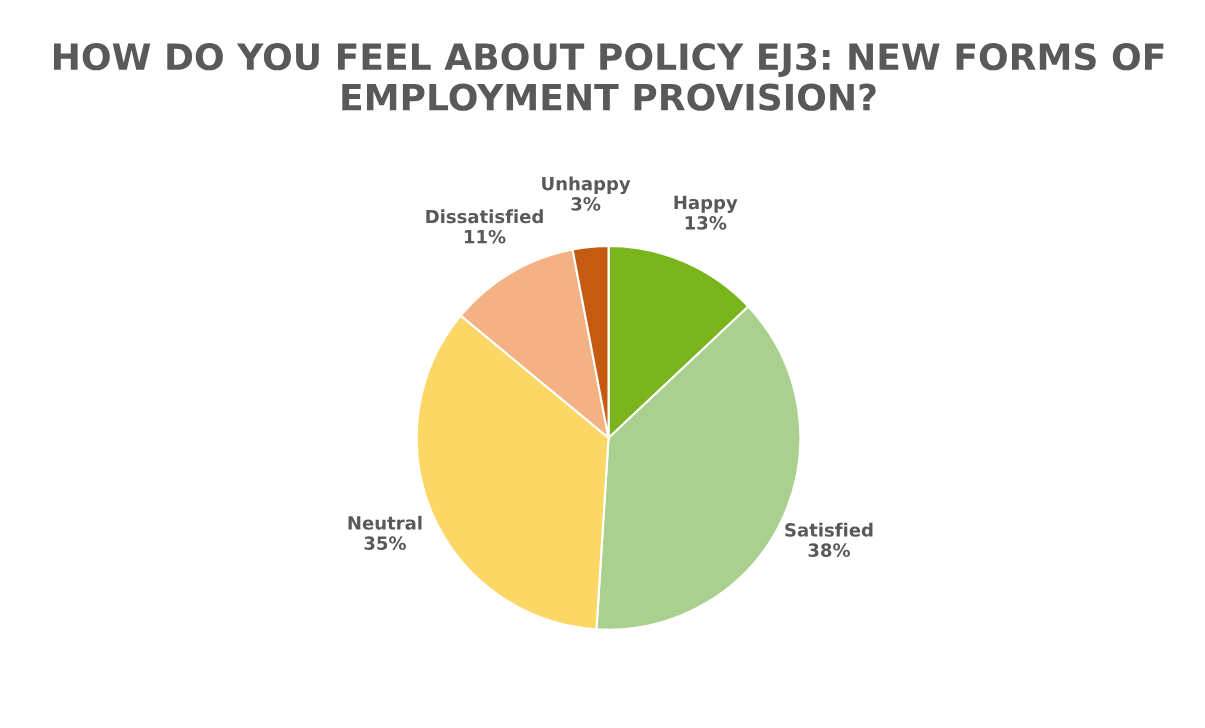 The height and width of the screenshot is (728, 1205). Describe the element at coordinates (385, 522) in the screenshot. I see `slice-label: Neutral` at that location.